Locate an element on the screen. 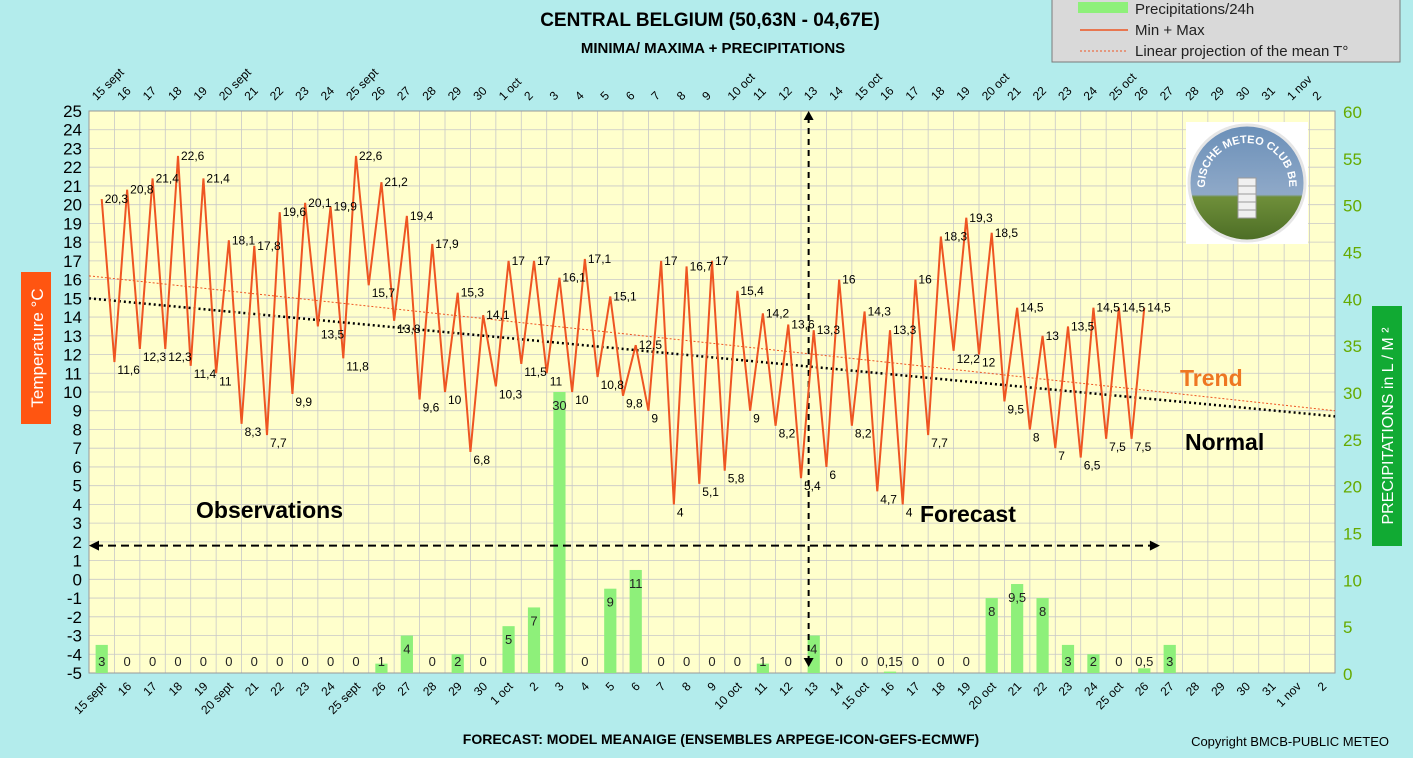 This screenshot has width=1413, height=758. min-temp-label: 13,5 is located at coordinates (333, 334).